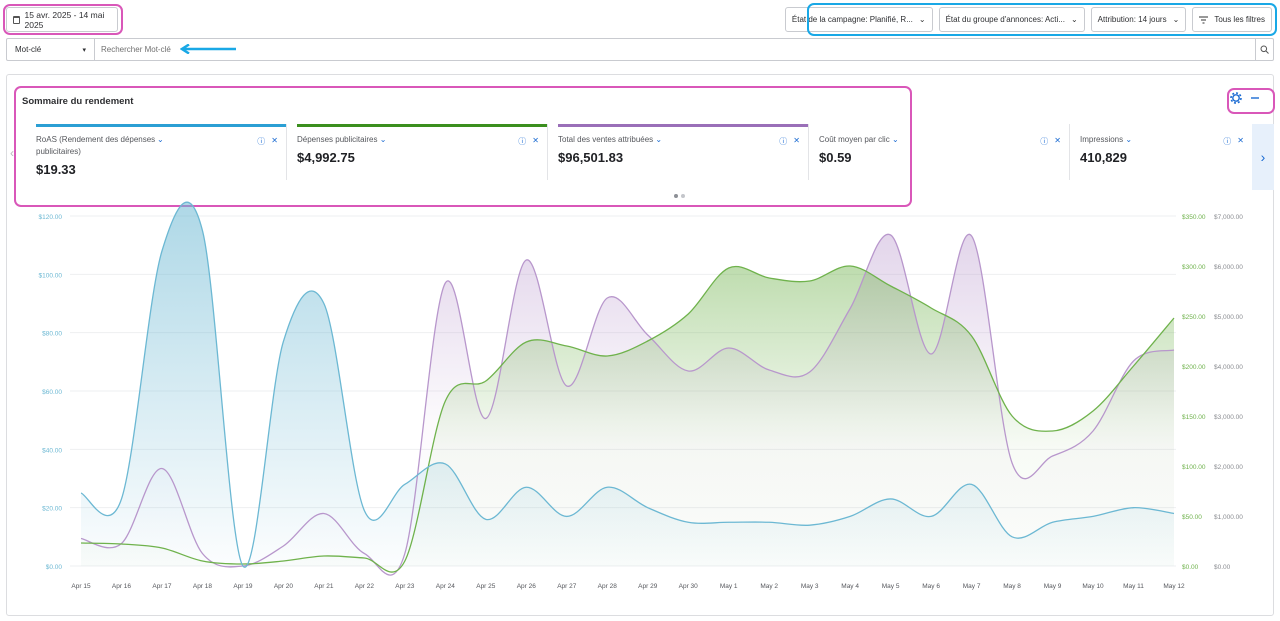  I want to click on metric-label: Total des ventes attribuées, so click(606, 139).